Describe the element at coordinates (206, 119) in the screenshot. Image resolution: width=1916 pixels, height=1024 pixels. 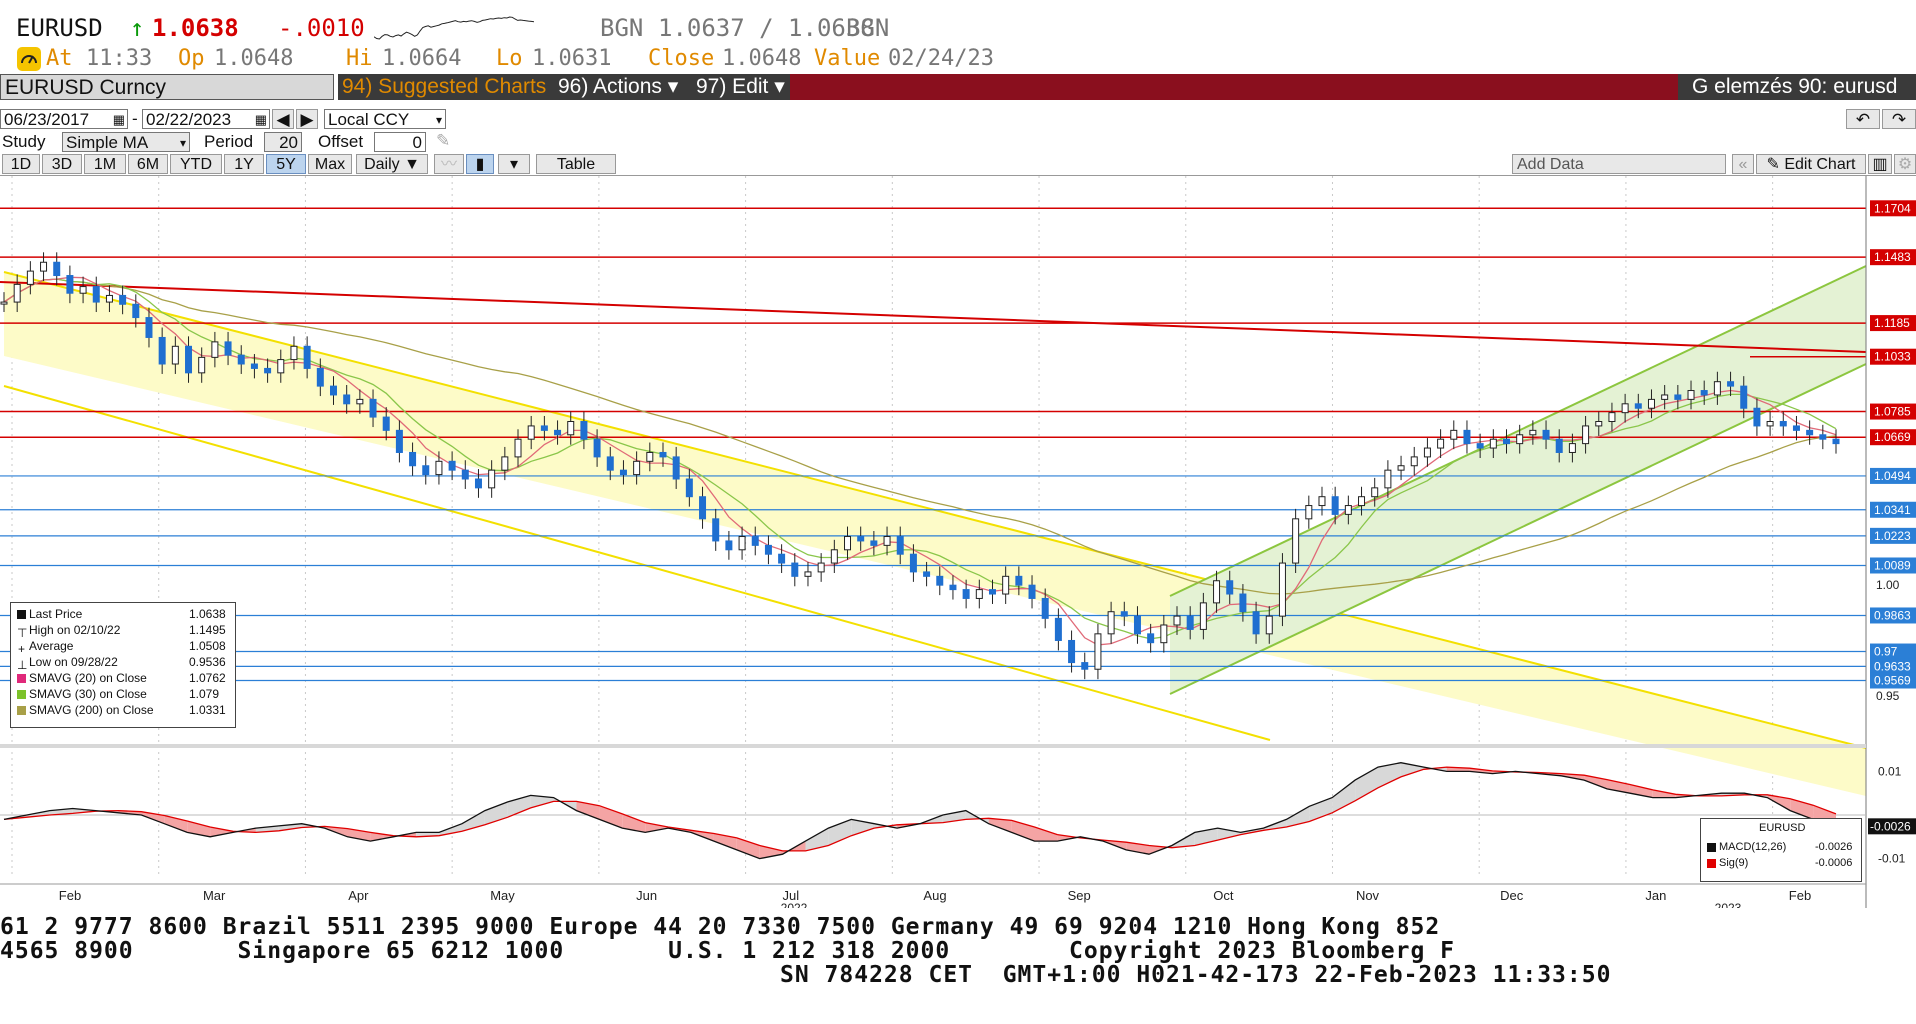
I see `end-date-field: 02/22/2023 ▦` at that location.